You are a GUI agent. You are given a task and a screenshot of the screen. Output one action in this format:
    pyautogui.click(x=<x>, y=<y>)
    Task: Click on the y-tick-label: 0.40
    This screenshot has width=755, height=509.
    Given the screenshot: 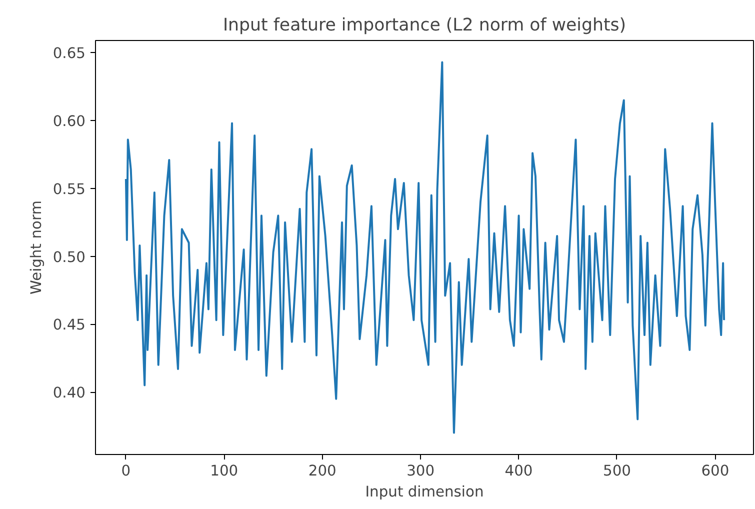 What is the action you would take?
    pyautogui.click(x=69, y=393)
    